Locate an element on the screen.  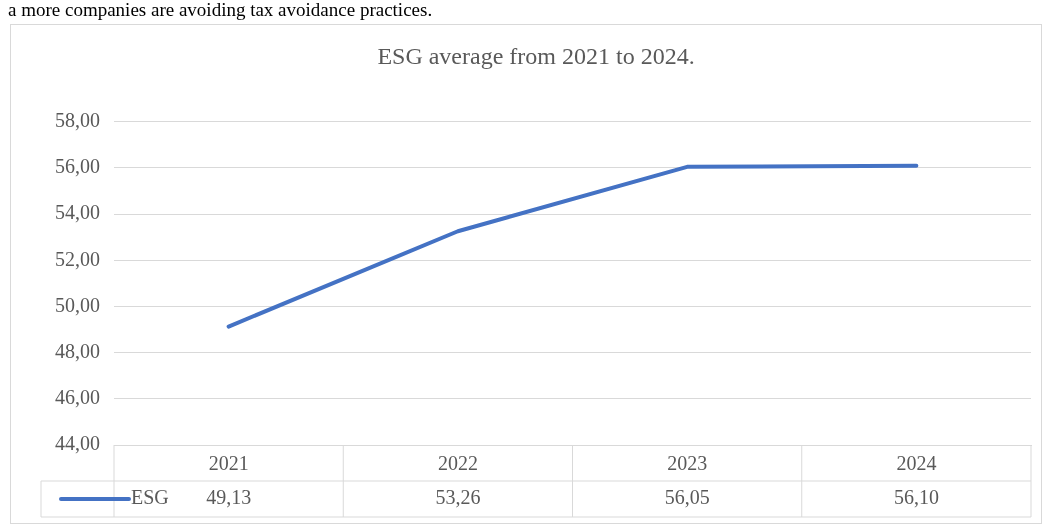
chart-title: ESG average from 2021 to 2024. is located at coordinates (536, 55).